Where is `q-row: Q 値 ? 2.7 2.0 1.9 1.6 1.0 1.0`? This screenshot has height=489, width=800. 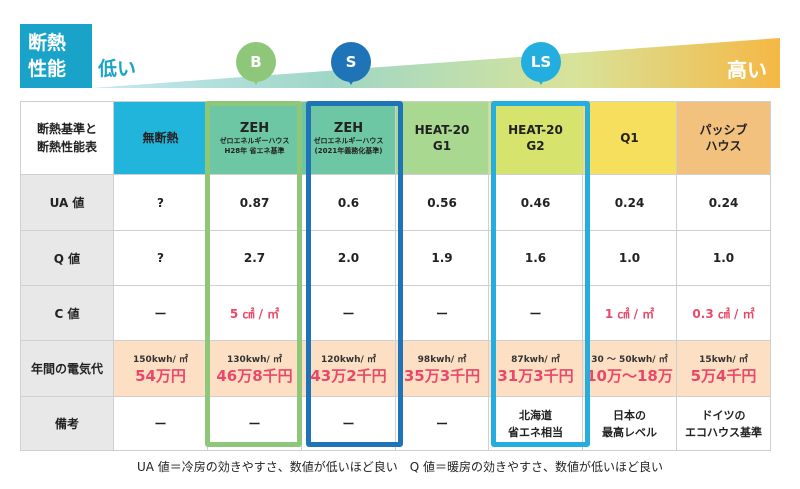
q-row: Q 値 ? 2.7 2.0 1.9 1.6 1.0 1.0 is located at coordinates (395, 258).